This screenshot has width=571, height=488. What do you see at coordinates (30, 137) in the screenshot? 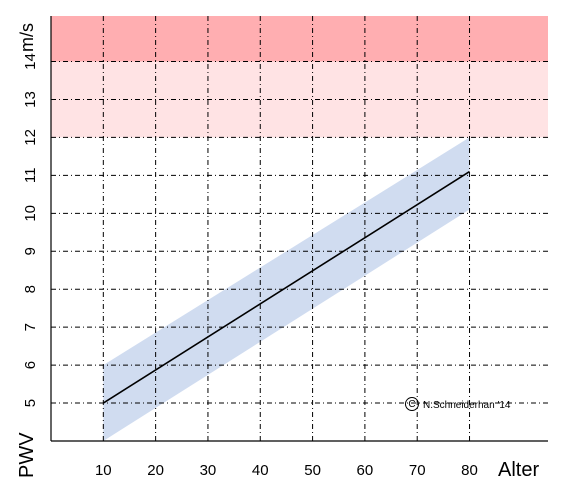
I see `y-tick-label: 12` at bounding box center [30, 137].